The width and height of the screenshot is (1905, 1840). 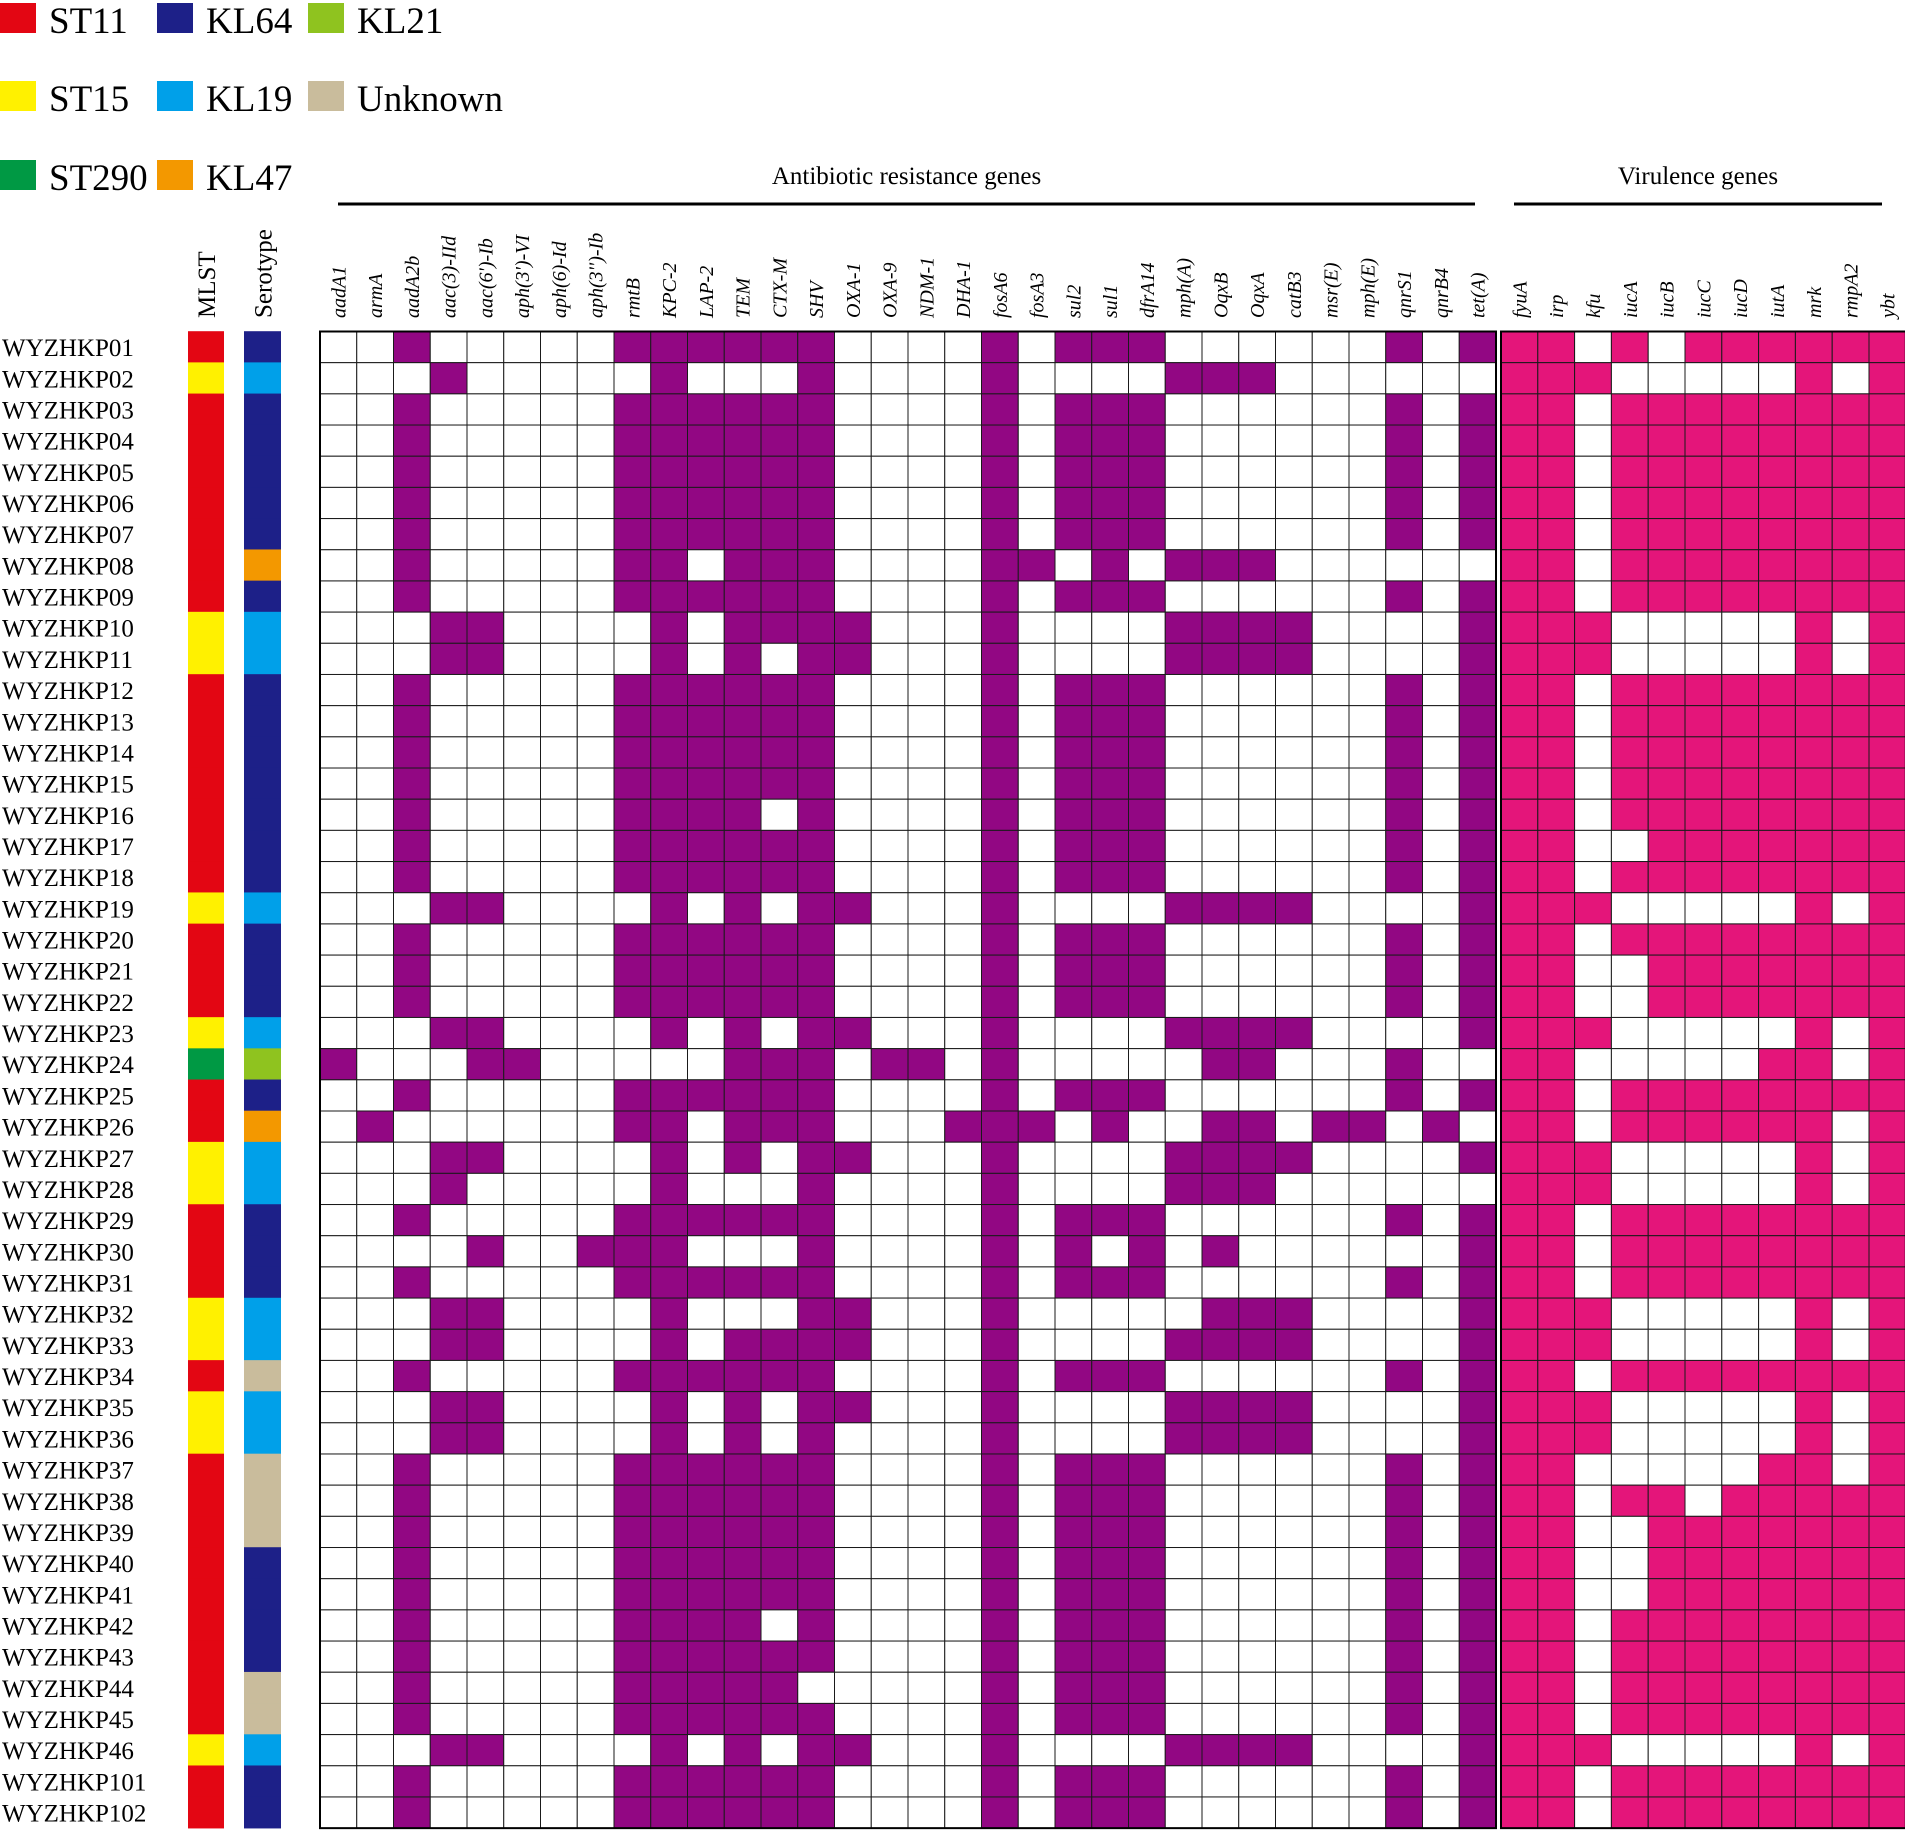 I want to click on vir-cell-wyzhkp12-iucc, so click(x=1703, y=690).